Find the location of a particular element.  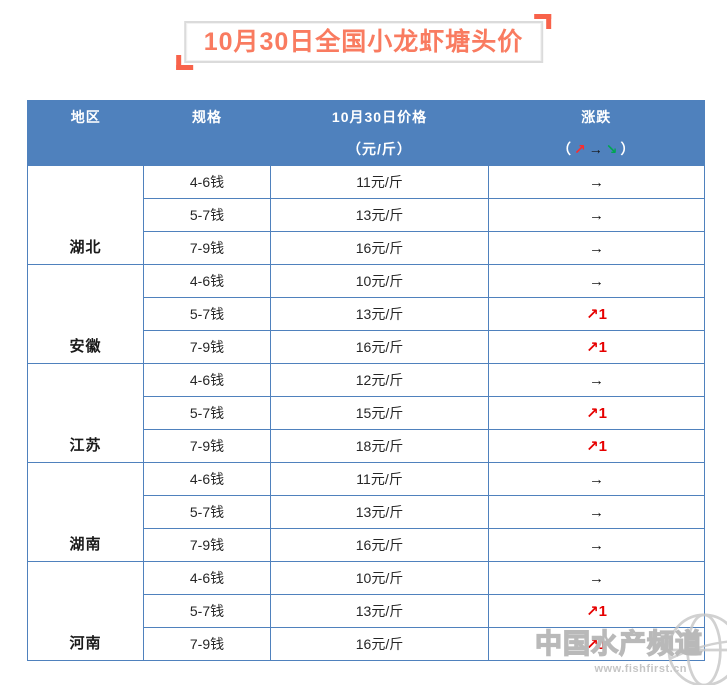

table-row: 安徽 4-6钱 10元/斤 → is located at coordinates (366, 314).